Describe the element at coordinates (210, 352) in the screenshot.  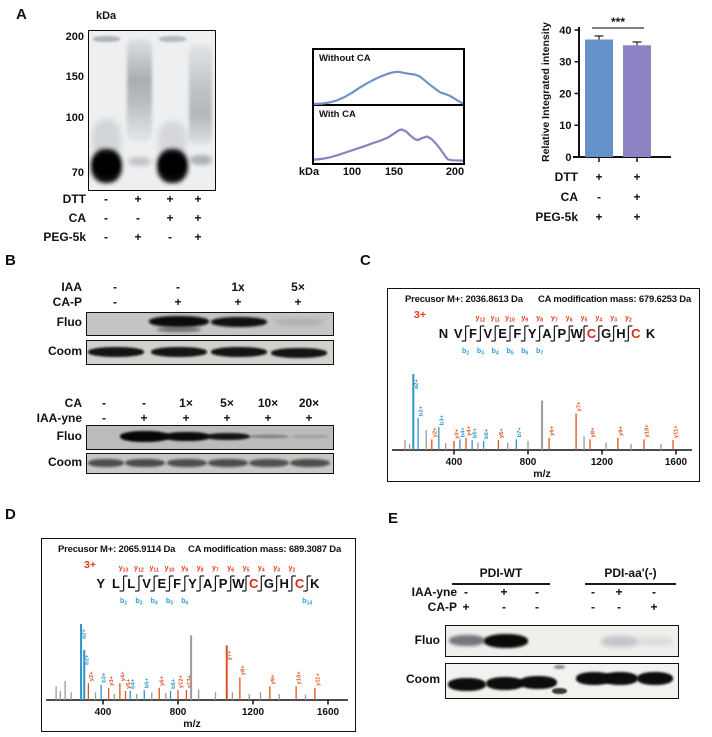
I see `coom-blot-top` at that location.